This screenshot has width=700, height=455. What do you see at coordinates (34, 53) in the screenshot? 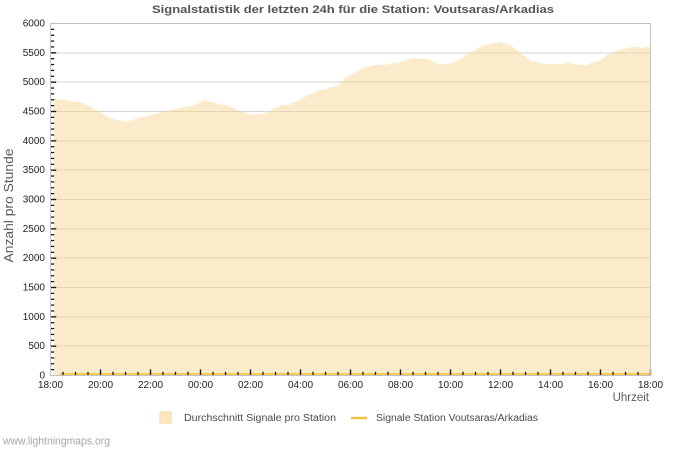
I see `svg-text: 5500` at bounding box center [34, 53].